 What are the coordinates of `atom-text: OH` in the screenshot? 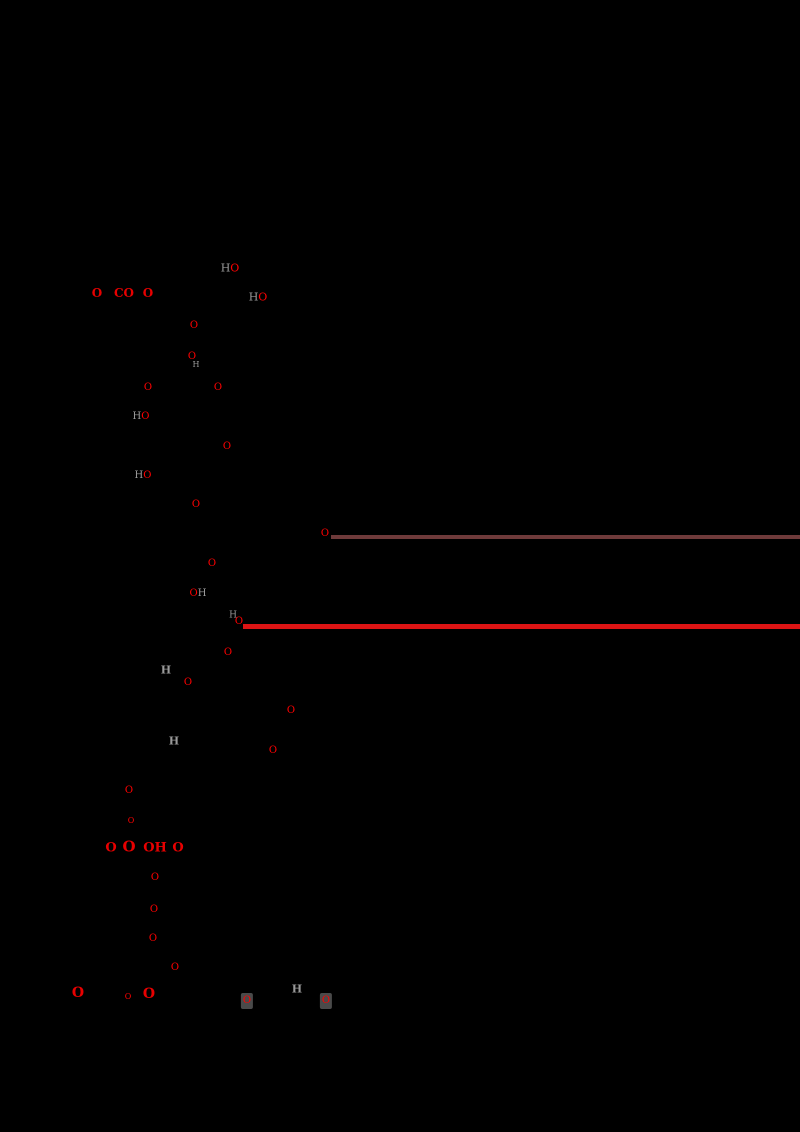 It's located at (155, 848).